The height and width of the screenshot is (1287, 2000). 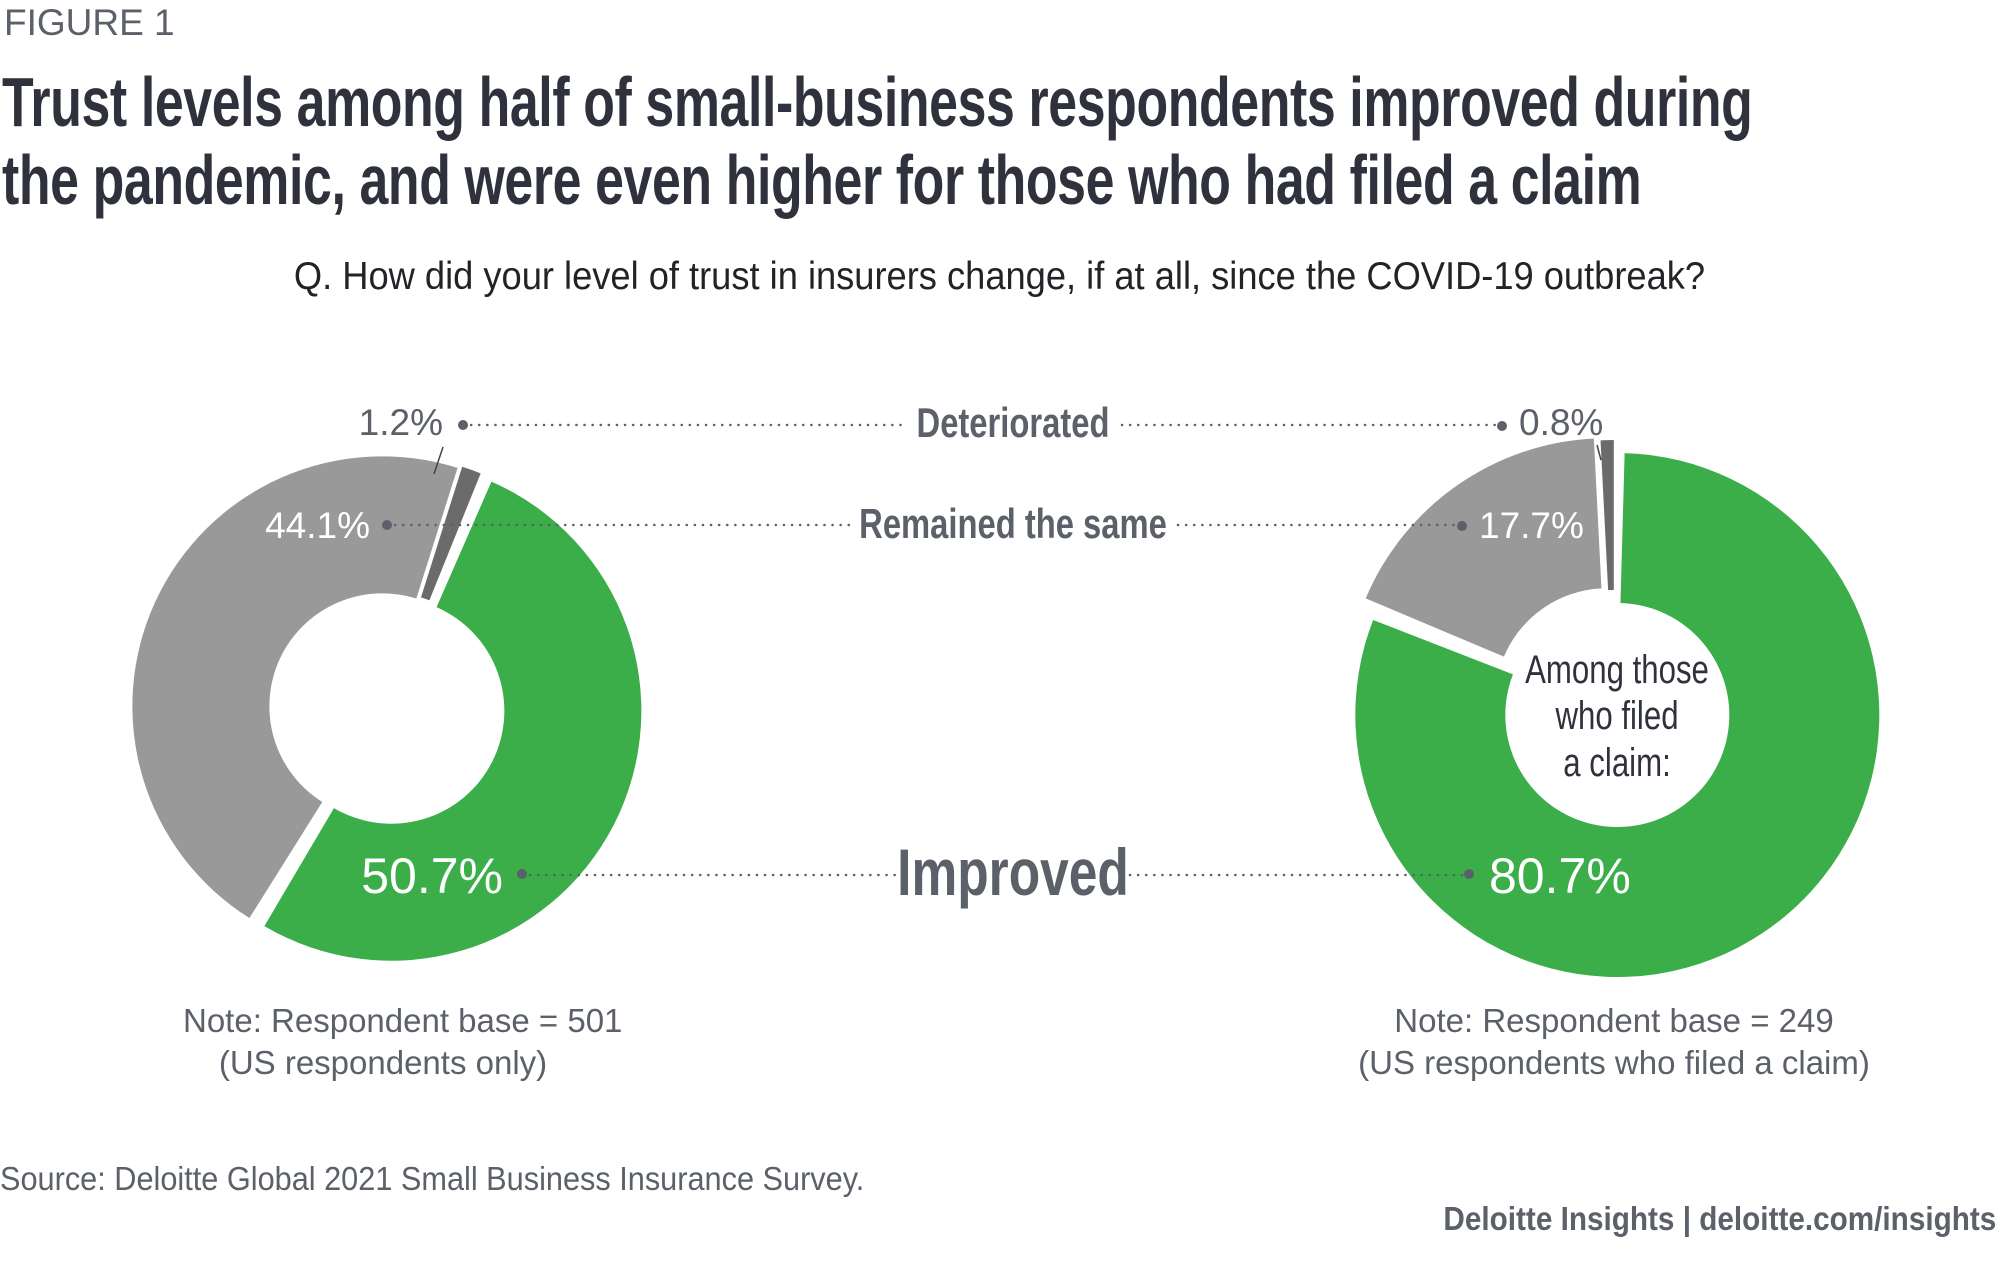 I want to click on slice-remained-claim, so click(x=1483, y=547).